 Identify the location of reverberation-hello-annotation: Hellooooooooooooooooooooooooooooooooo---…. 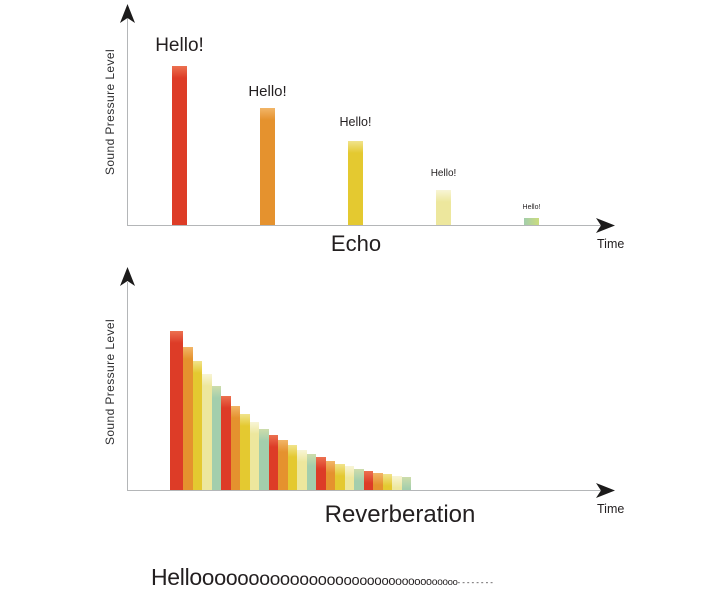
(323, 577).